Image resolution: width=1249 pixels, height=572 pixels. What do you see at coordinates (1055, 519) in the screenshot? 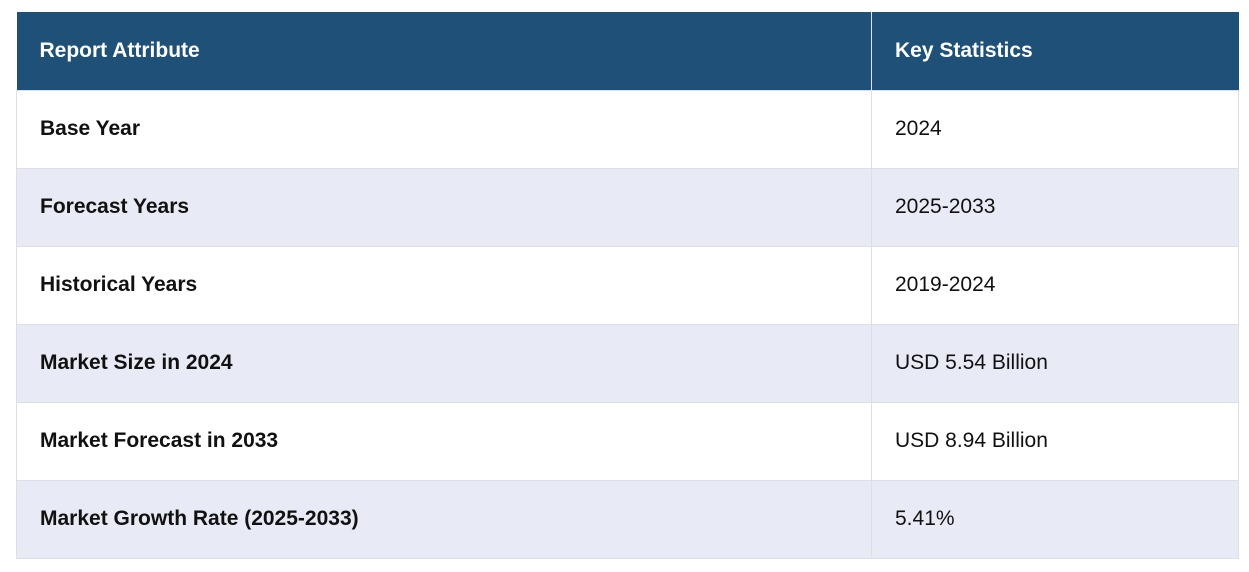
I see `row-value-cell: 5.41%` at bounding box center [1055, 519].